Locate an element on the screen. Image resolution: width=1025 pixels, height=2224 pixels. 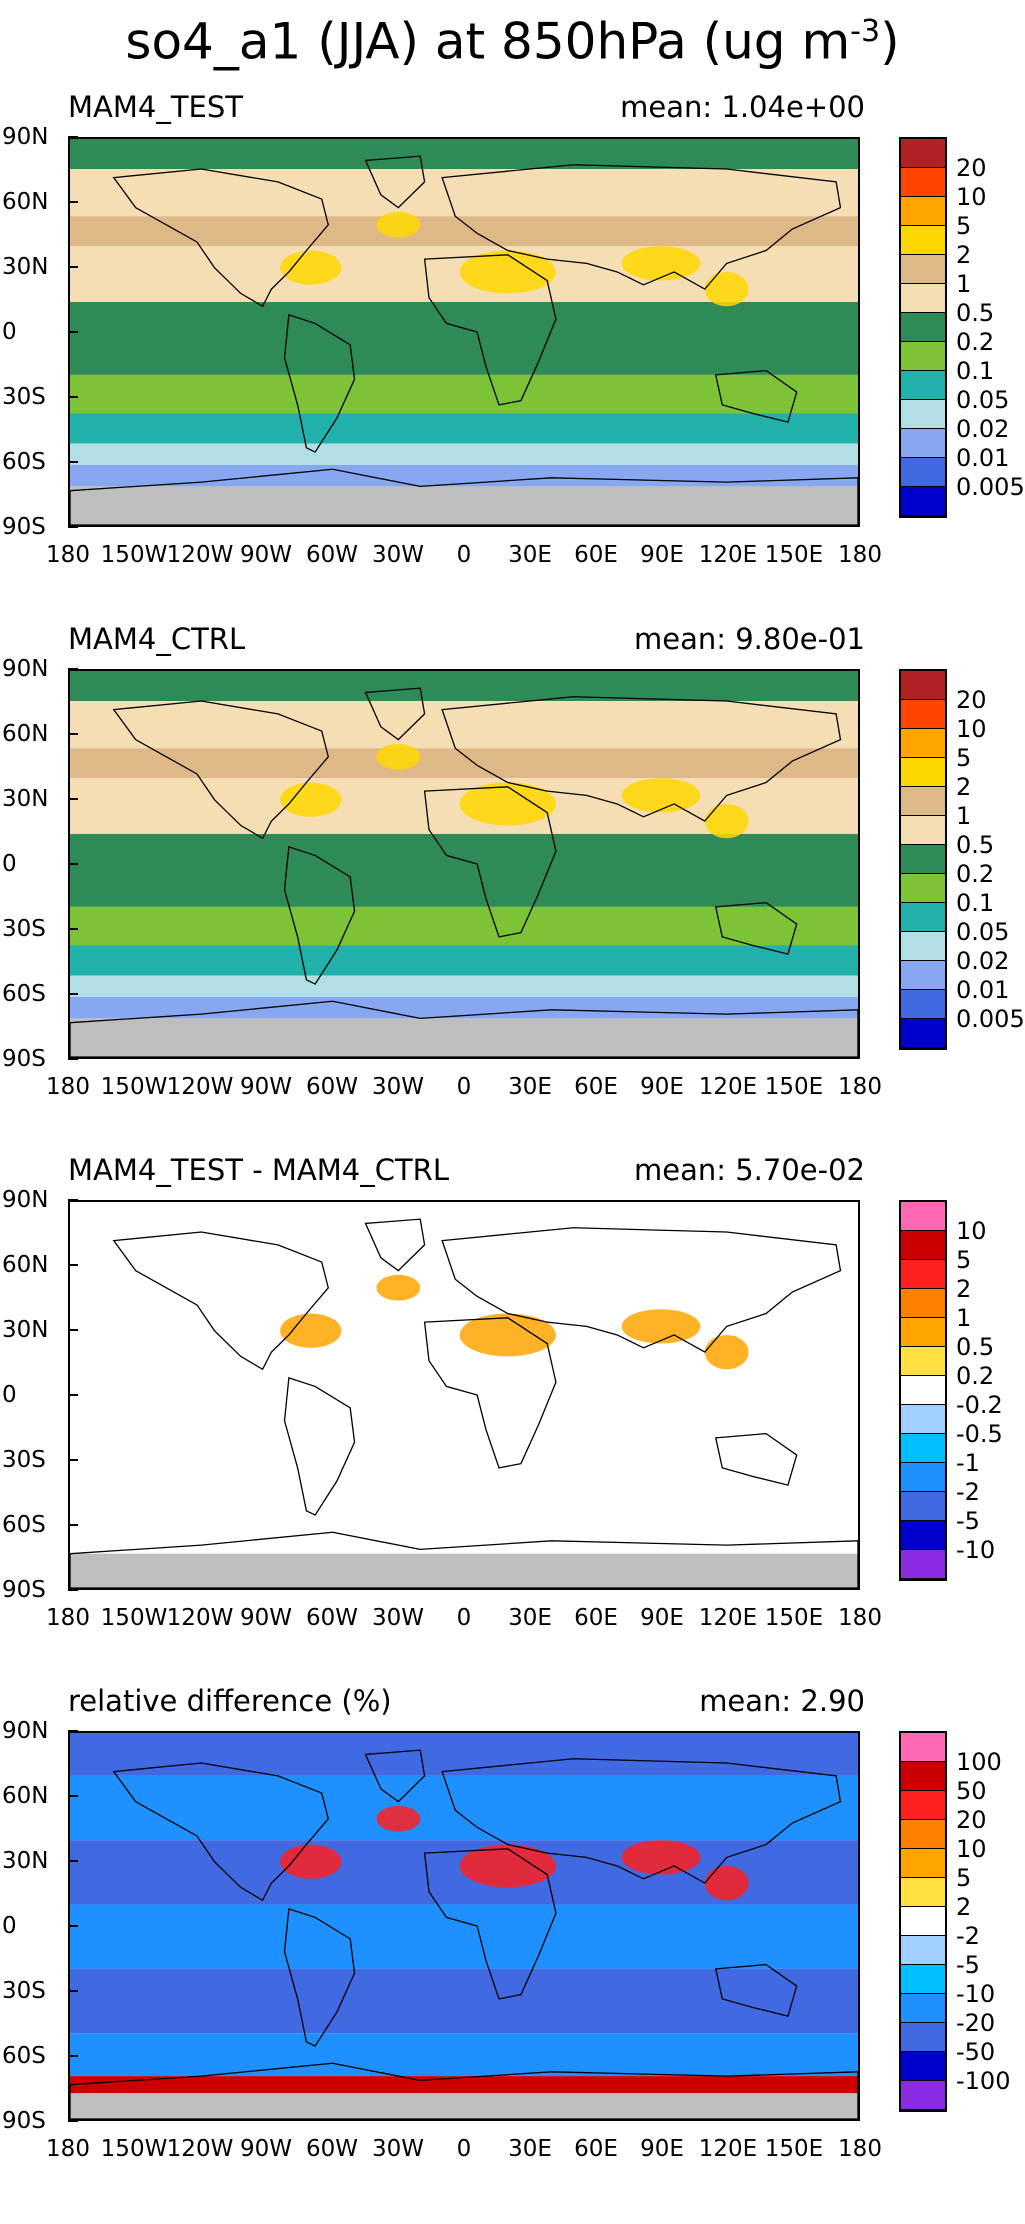
colorbar-label: -5 is located at coordinates (968, 1521).